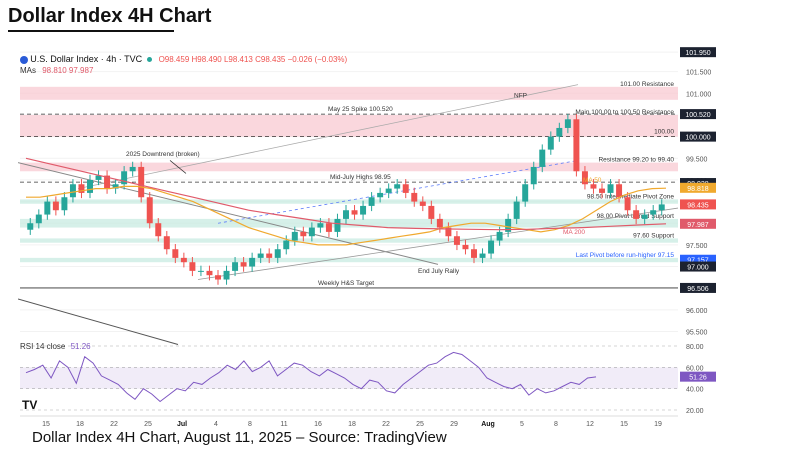 Image resolution: width=800 pixels, height=461 pixels. What do you see at coordinates (520, 96) in the screenshot?
I see `annotation-nfp: NFP` at bounding box center [520, 96].